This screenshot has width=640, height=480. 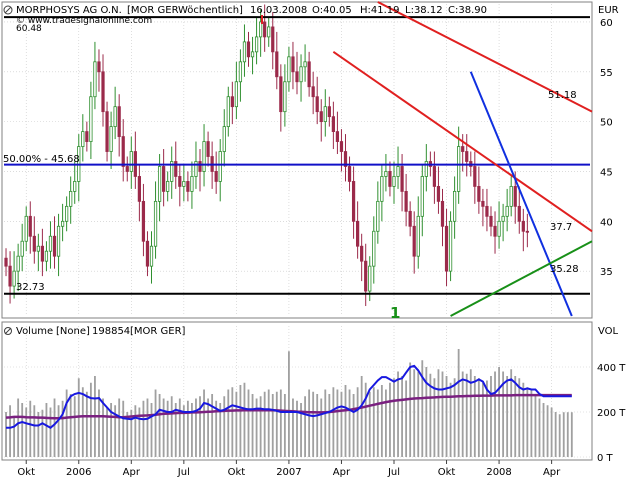 What do you see at coordinates (30, 287) in the screenshot?
I see `support-label: 32.73` at bounding box center [30, 287].